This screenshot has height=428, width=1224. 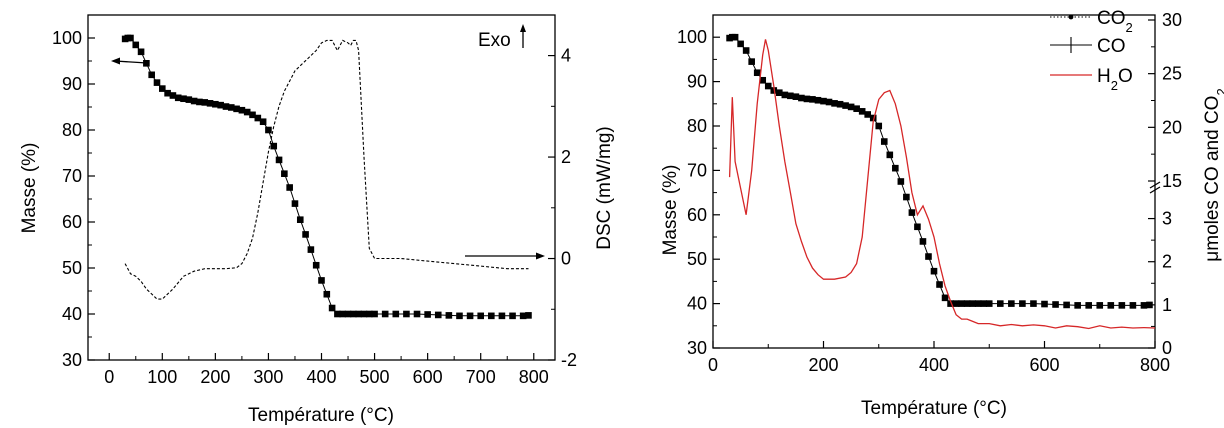 I want to click on y-right-axis-label: μmoles CO and CO2, so click(x=1213, y=174).